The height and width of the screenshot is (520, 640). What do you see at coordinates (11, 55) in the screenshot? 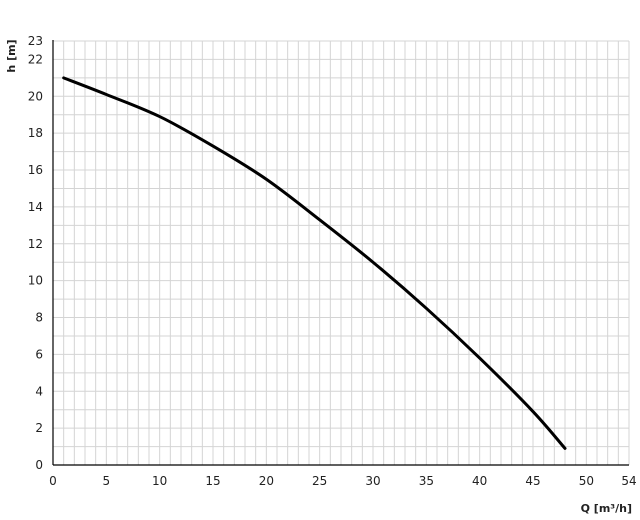
I see `y-axis-label: h [m]` at bounding box center [11, 55].